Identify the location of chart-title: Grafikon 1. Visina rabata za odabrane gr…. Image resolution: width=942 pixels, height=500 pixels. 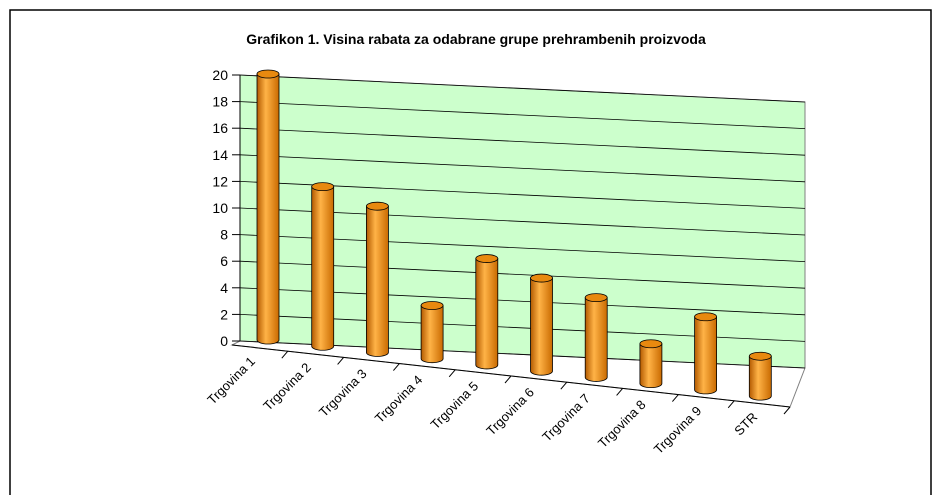
(476, 39).